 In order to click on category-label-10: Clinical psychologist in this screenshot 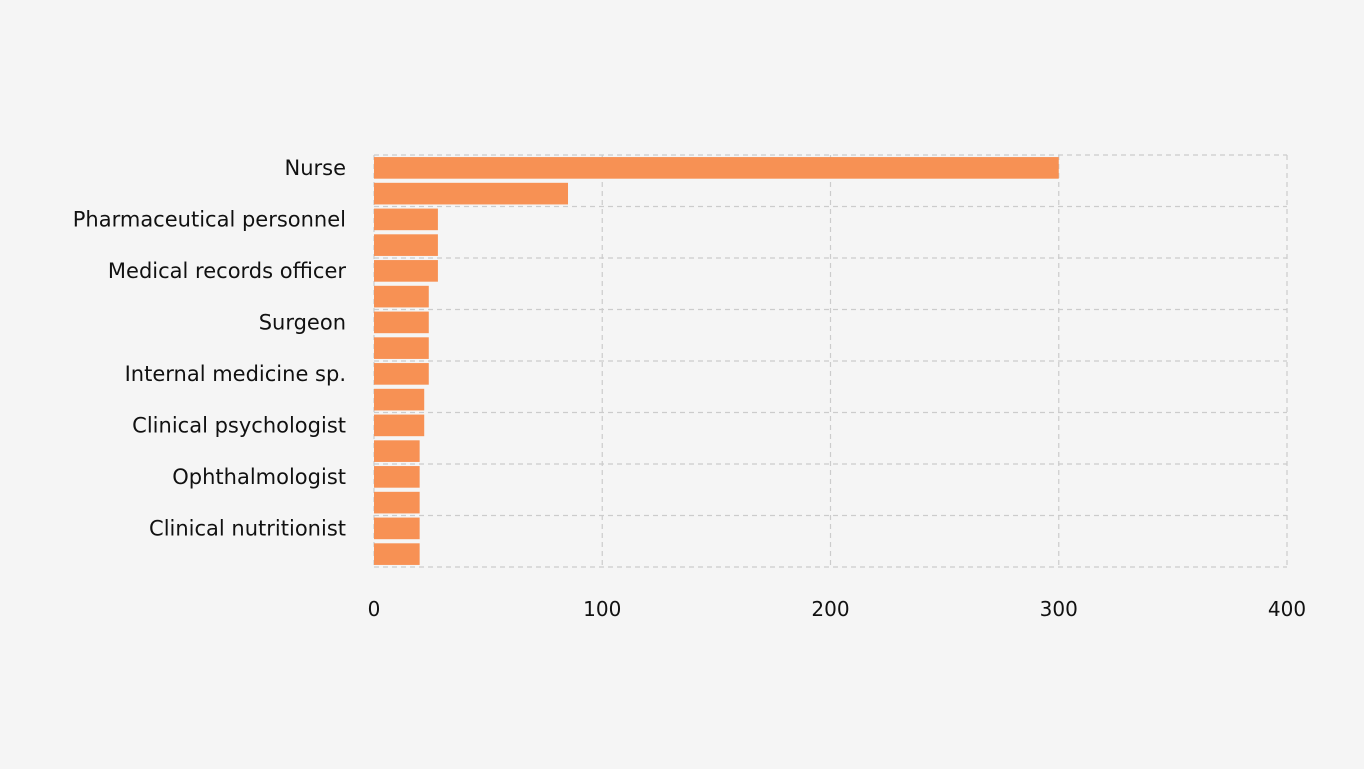, I will do `click(239, 425)`.